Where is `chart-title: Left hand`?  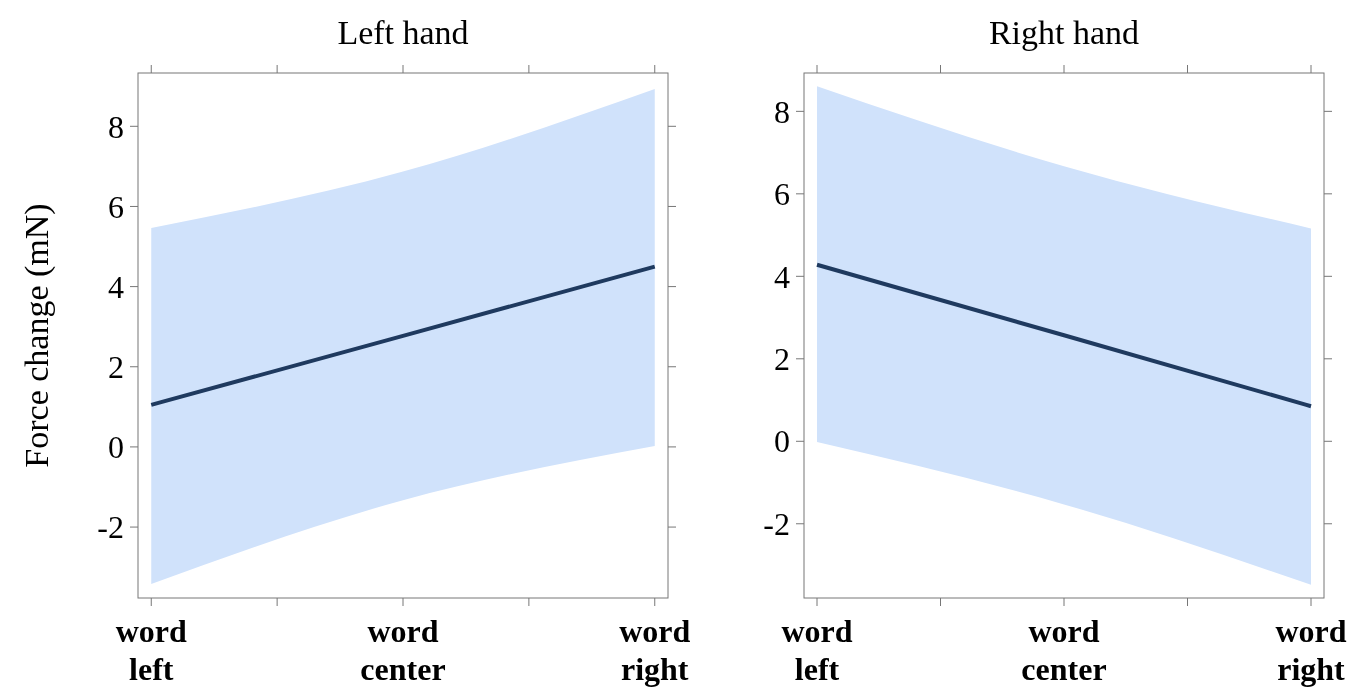 chart-title: Left hand is located at coordinates (403, 32).